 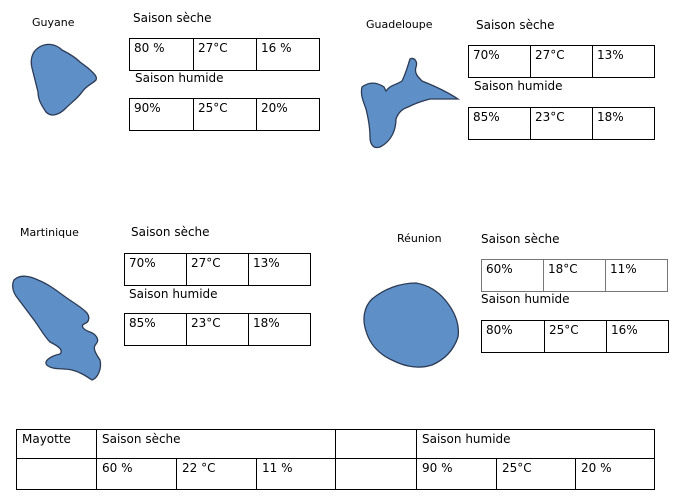 What do you see at coordinates (410, 103) in the screenshot?
I see `guadeloupe-map-icon` at bounding box center [410, 103].